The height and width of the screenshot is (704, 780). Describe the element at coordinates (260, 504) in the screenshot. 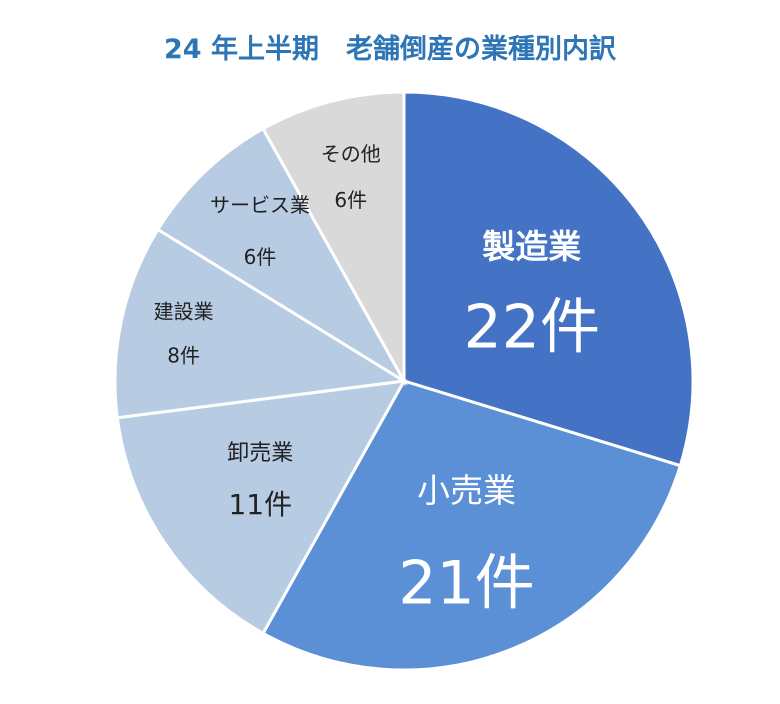

I see `slice-value-3: 11件` at that location.